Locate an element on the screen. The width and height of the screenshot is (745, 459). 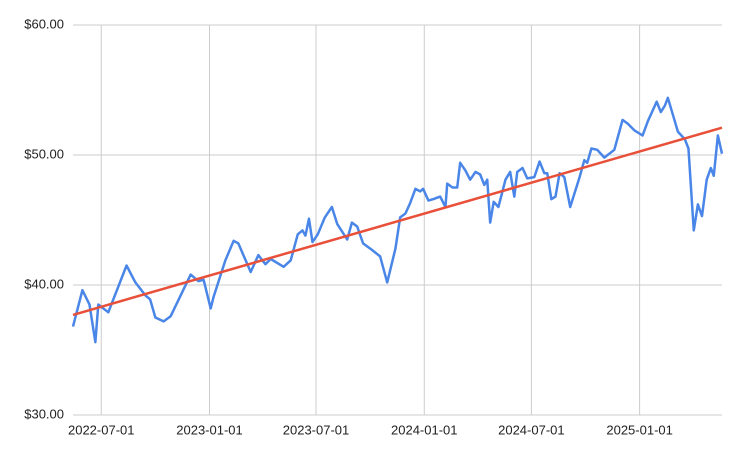
x-tick-label: 2024-07-01 is located at coordinates (531, 429).